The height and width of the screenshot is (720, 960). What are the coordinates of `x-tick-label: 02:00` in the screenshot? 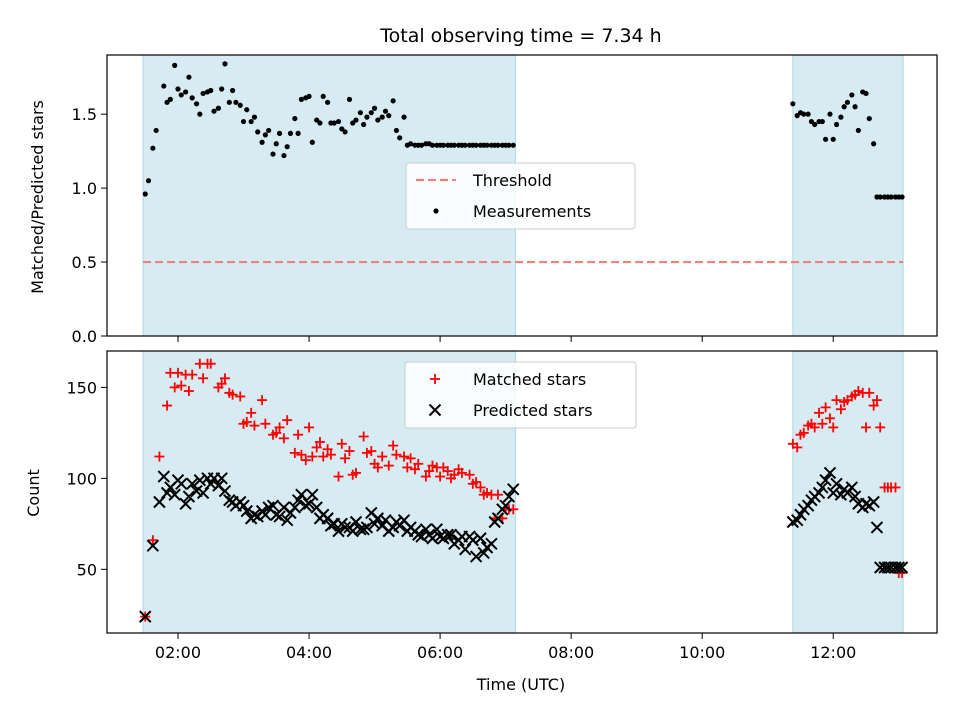 It's located at (178, 652).